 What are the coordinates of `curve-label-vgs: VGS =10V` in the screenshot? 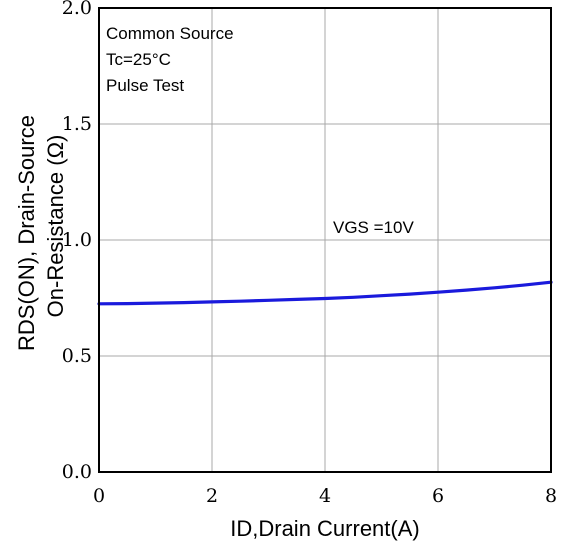 It's located at (373, 227).